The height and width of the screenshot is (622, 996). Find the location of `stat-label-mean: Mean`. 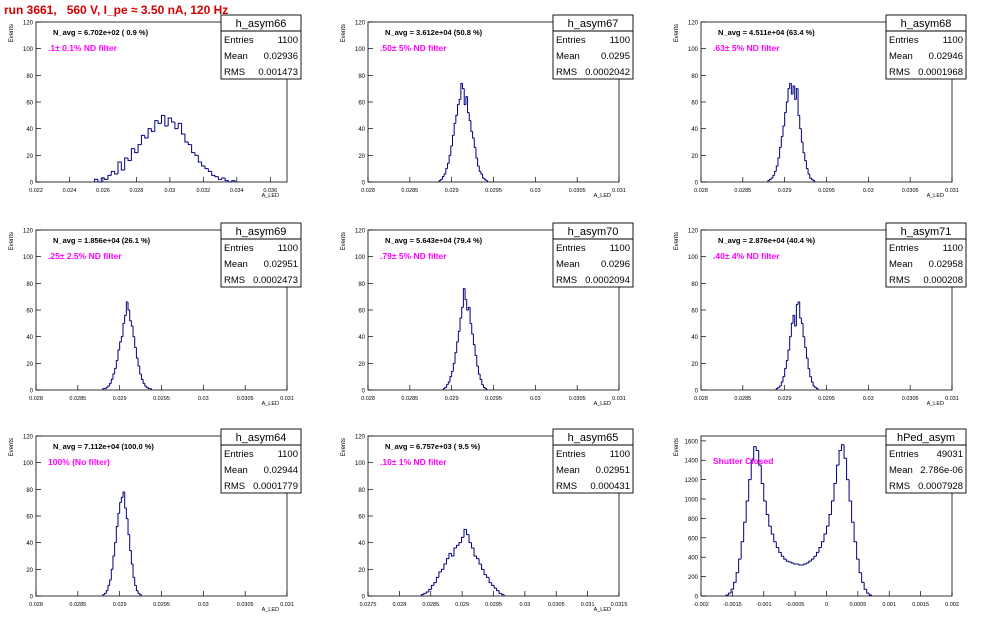

stat-label-mean: Mean is located at coordinates (236, 264).